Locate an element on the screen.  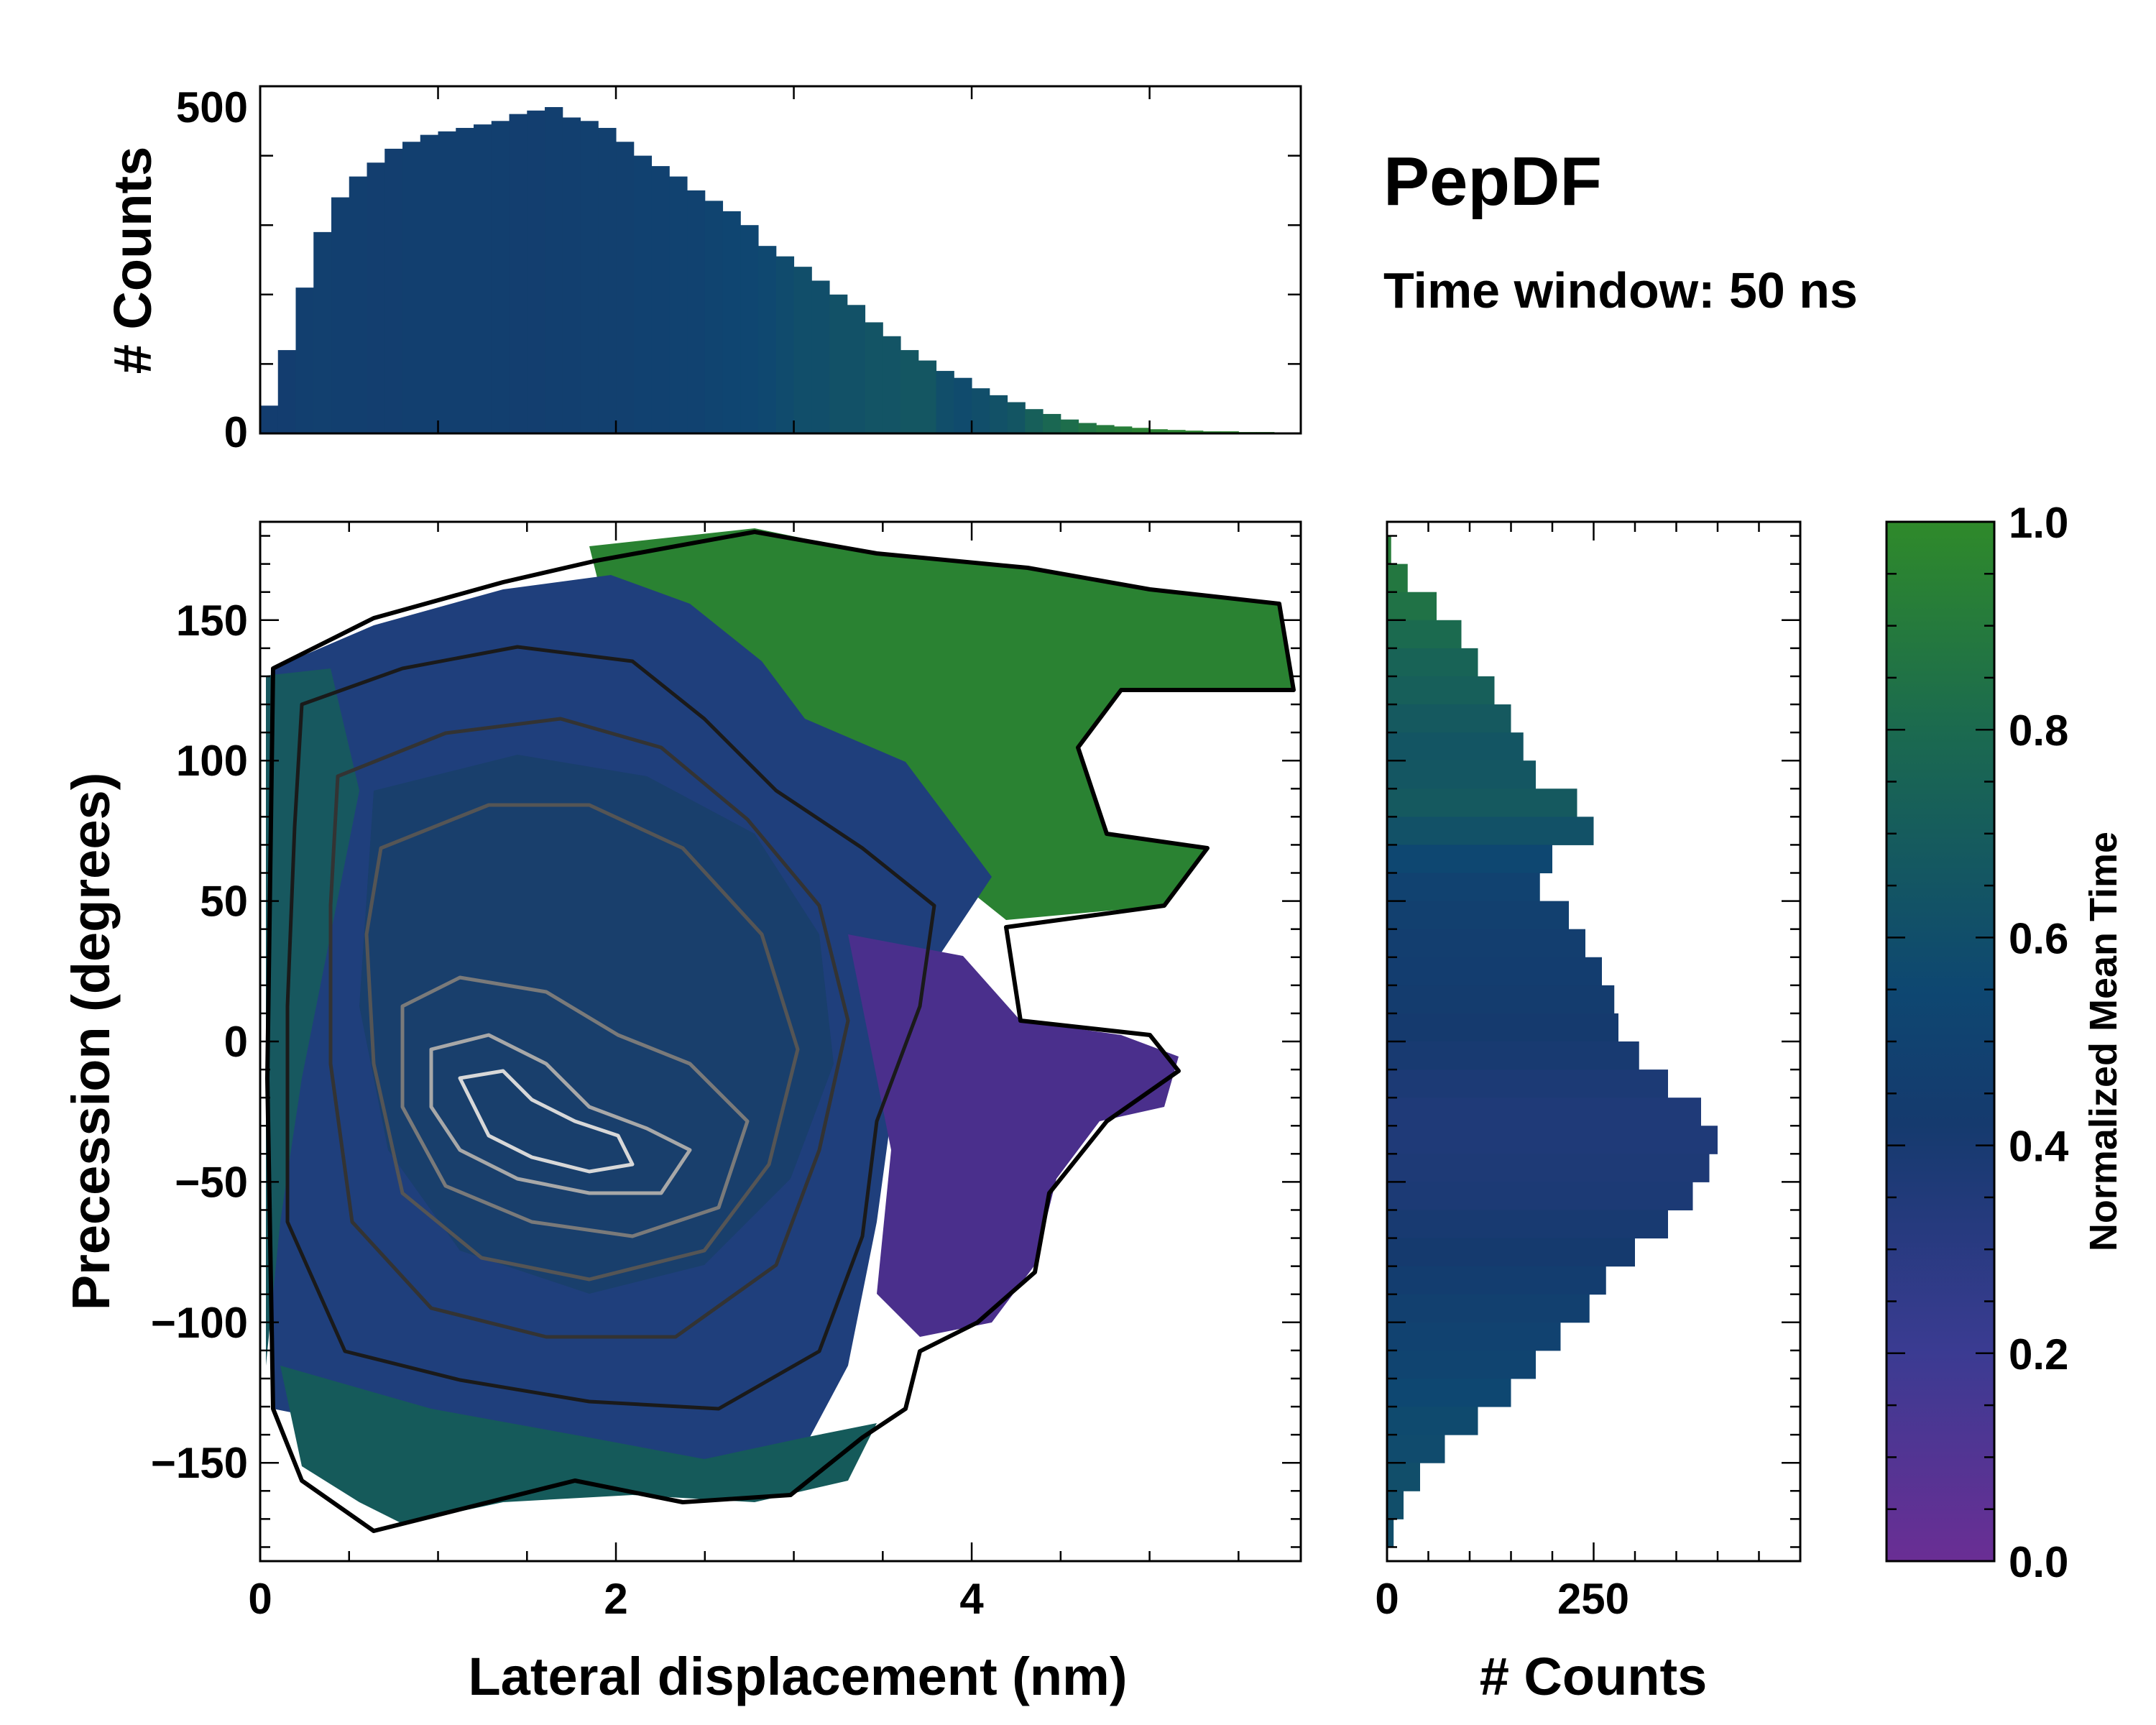
top-histogram: 500 0 # Counts is located at coordinates (703, 269).